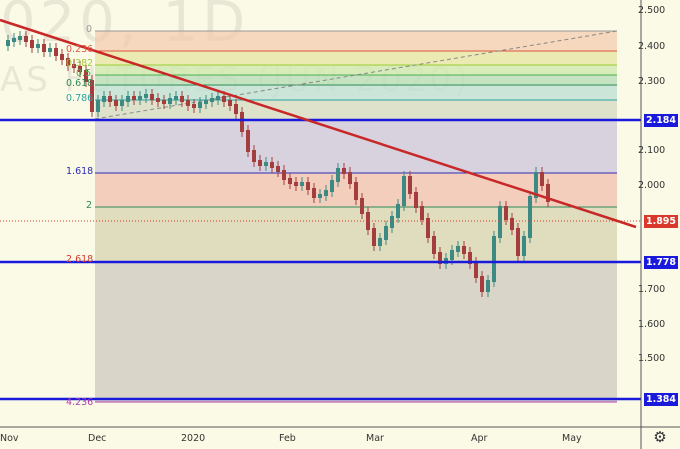 The height and width of the screenshot is (449, 680). I want to click on time-tick: Mar, so click(375, 438).